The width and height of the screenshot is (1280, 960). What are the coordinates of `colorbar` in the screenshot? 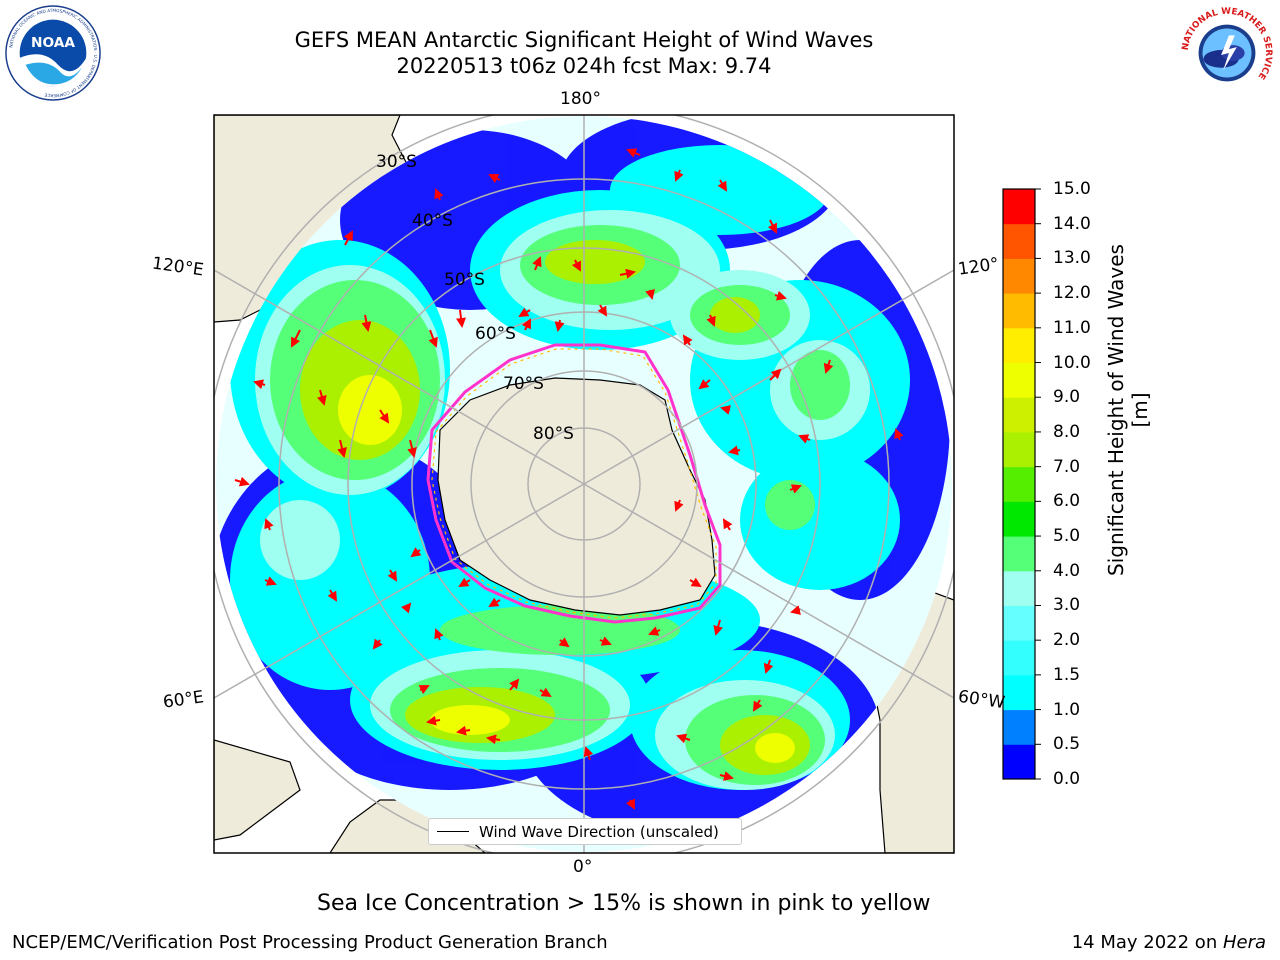 It's located at (1019, 484).